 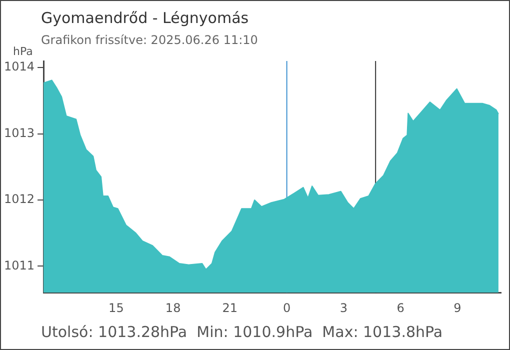 I want to click on y-tick-label: 1013, so click(x=19, y=133).